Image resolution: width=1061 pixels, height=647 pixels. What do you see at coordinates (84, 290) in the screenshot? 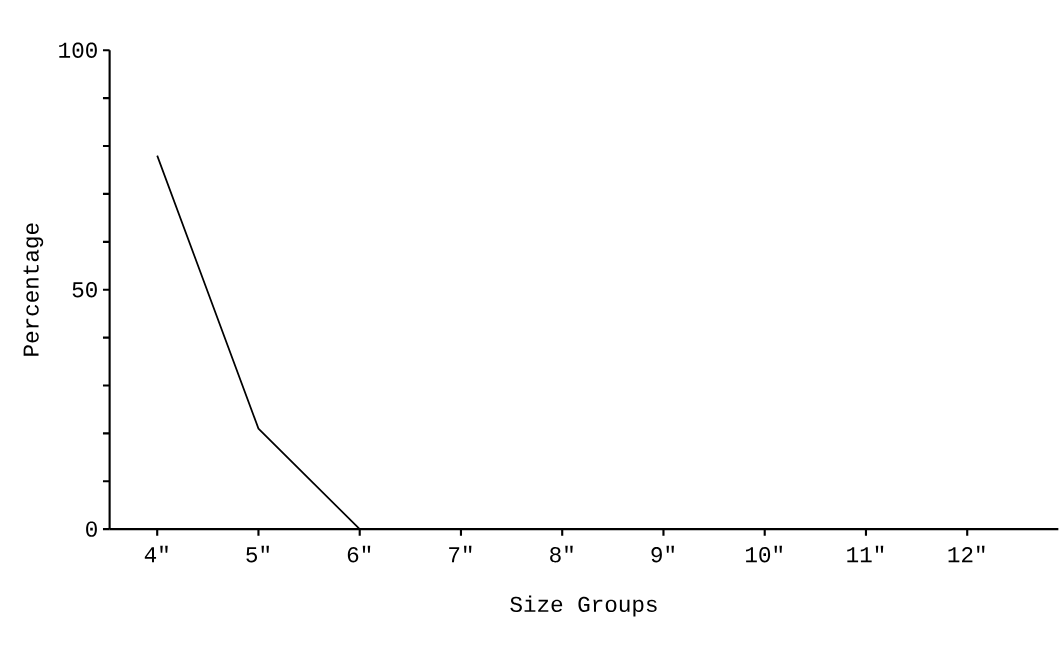
I see `y-tick-label: 50` at bounding box center [84, 290].